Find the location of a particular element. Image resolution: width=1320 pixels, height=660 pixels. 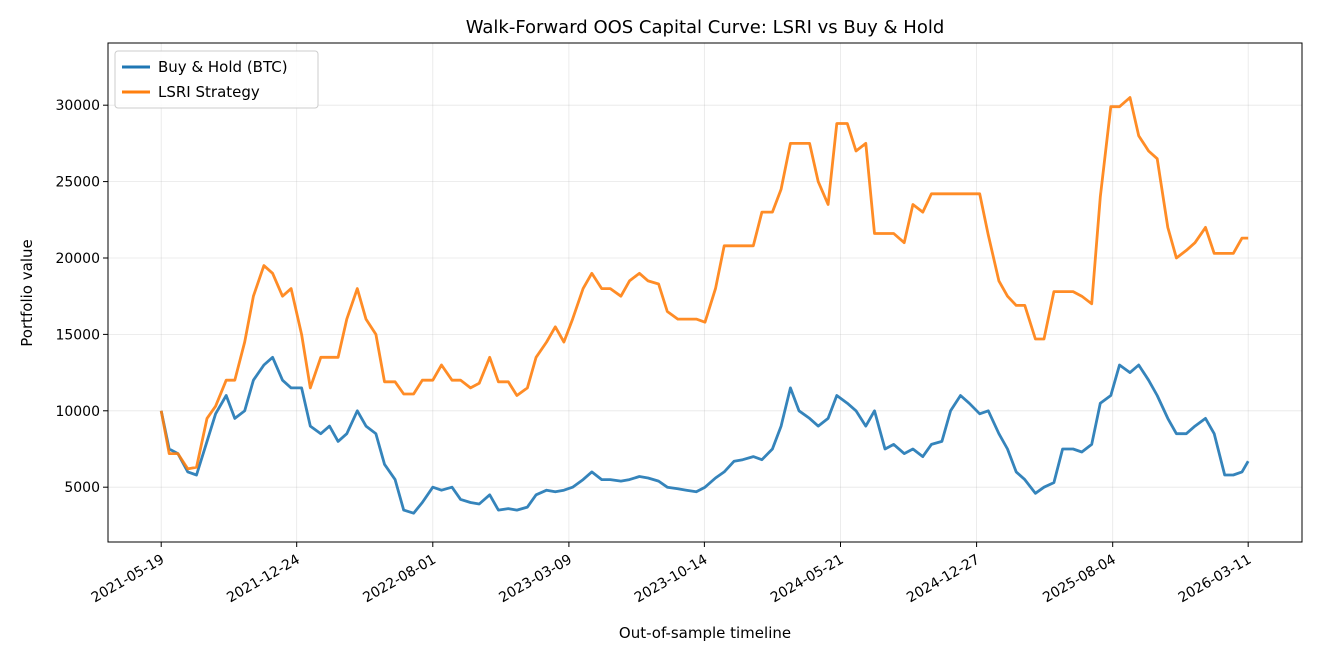

y-tick-label: 10000 is located at coordinates (77, 412).